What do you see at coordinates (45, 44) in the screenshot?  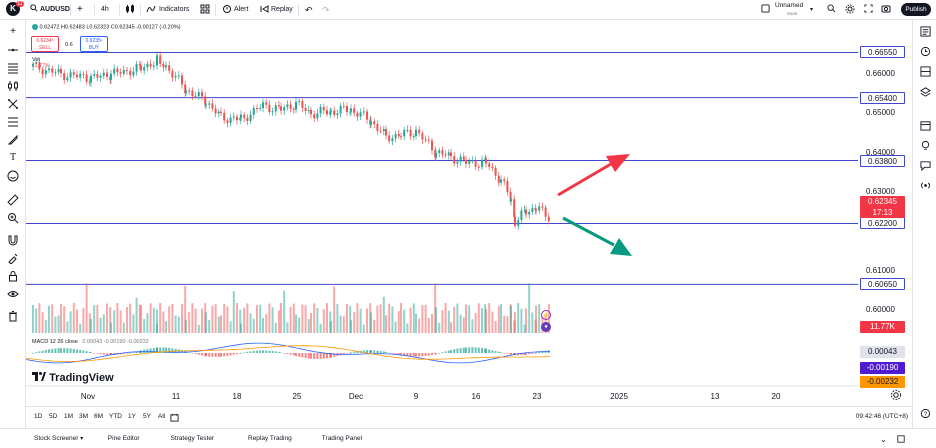 I see `sell-button: 0.6234⁵ SELL` at bounding box center [45, 44].